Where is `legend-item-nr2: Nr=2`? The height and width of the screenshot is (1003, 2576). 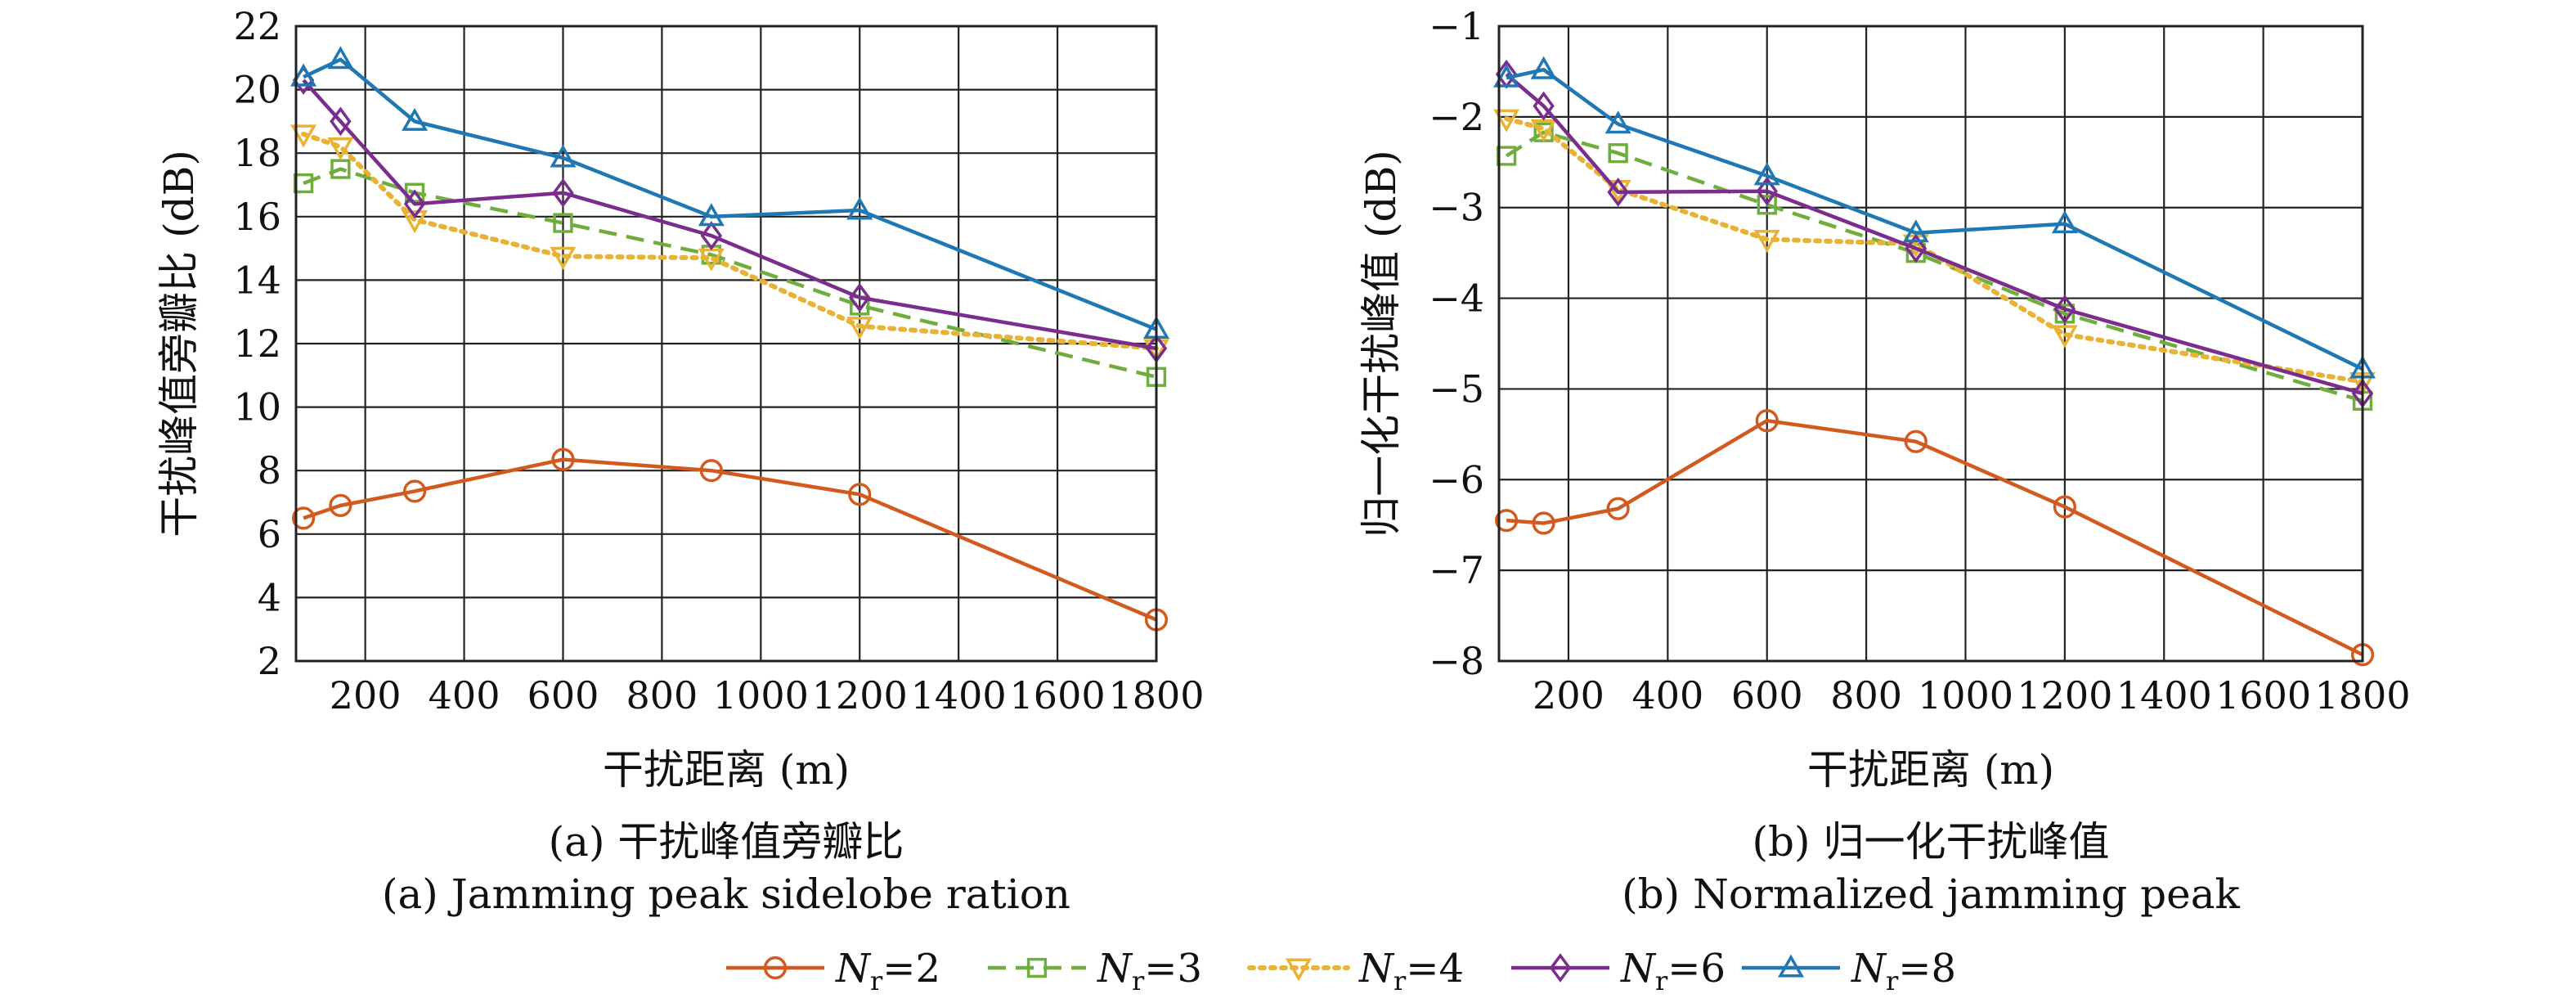
legend-item-nr2: Nr=2 is located at coordinates (833, 971).